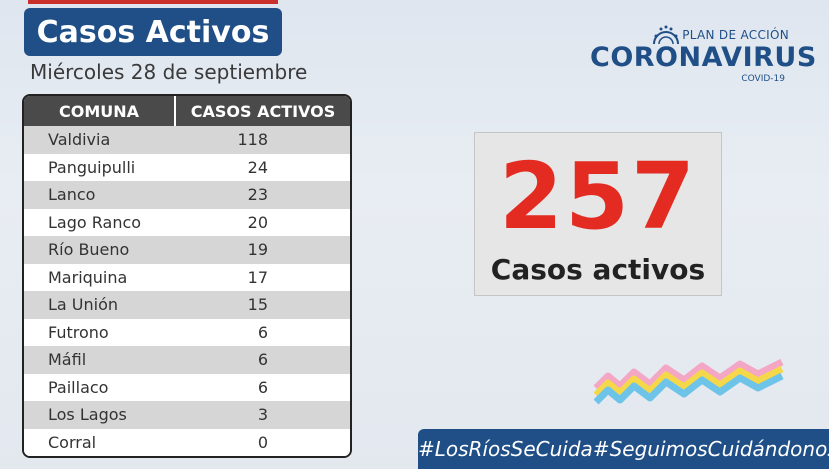  What do you see at coordinates (169, 72) in the screenshot?
I see `date-label: Miércoles 28 de septiembre` at bounding box center [169, 72].